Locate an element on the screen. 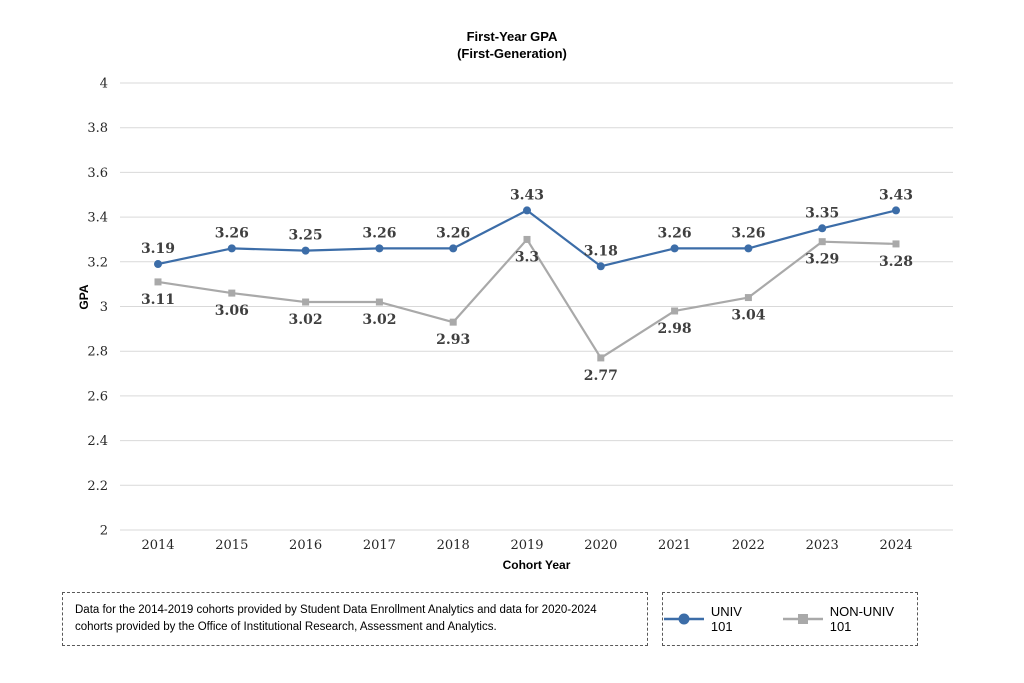 Image resolution: width=1024 pixels, height=683 pixels. legend-item-univ101: UNIV 101 is located at coordinates (714, 619).